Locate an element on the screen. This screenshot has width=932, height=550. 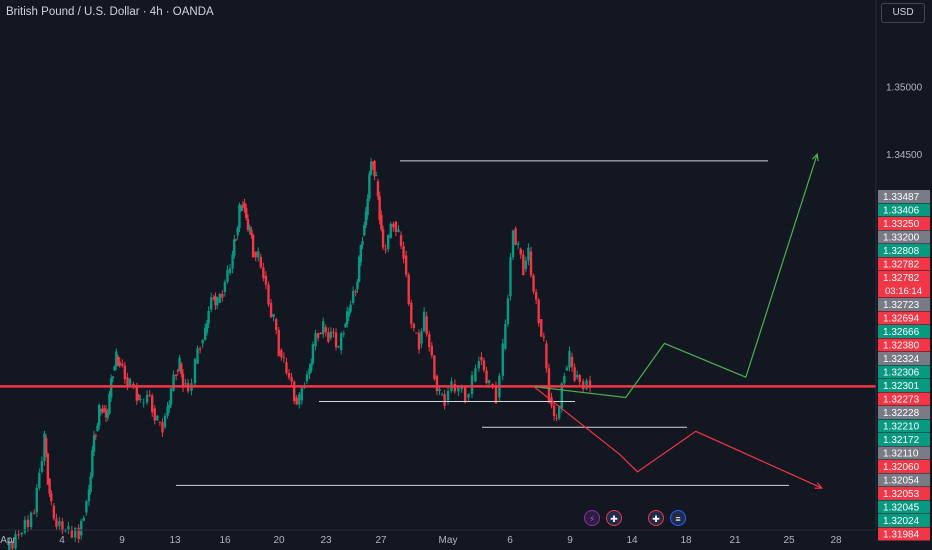
price-label: 1.33250 is located at coordinates (901, 224).